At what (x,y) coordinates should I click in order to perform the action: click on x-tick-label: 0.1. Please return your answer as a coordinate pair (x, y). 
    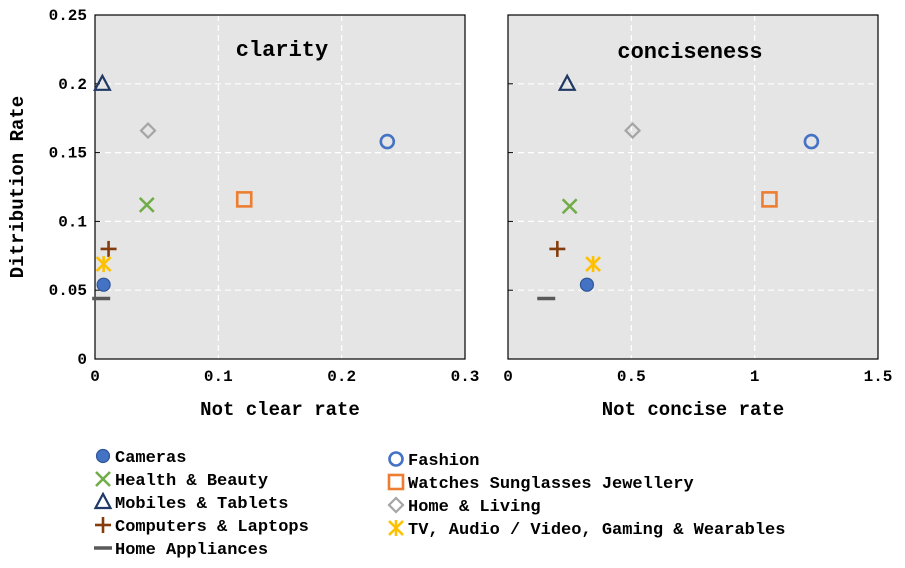
    Looking at the image, I should click on (218, 377).